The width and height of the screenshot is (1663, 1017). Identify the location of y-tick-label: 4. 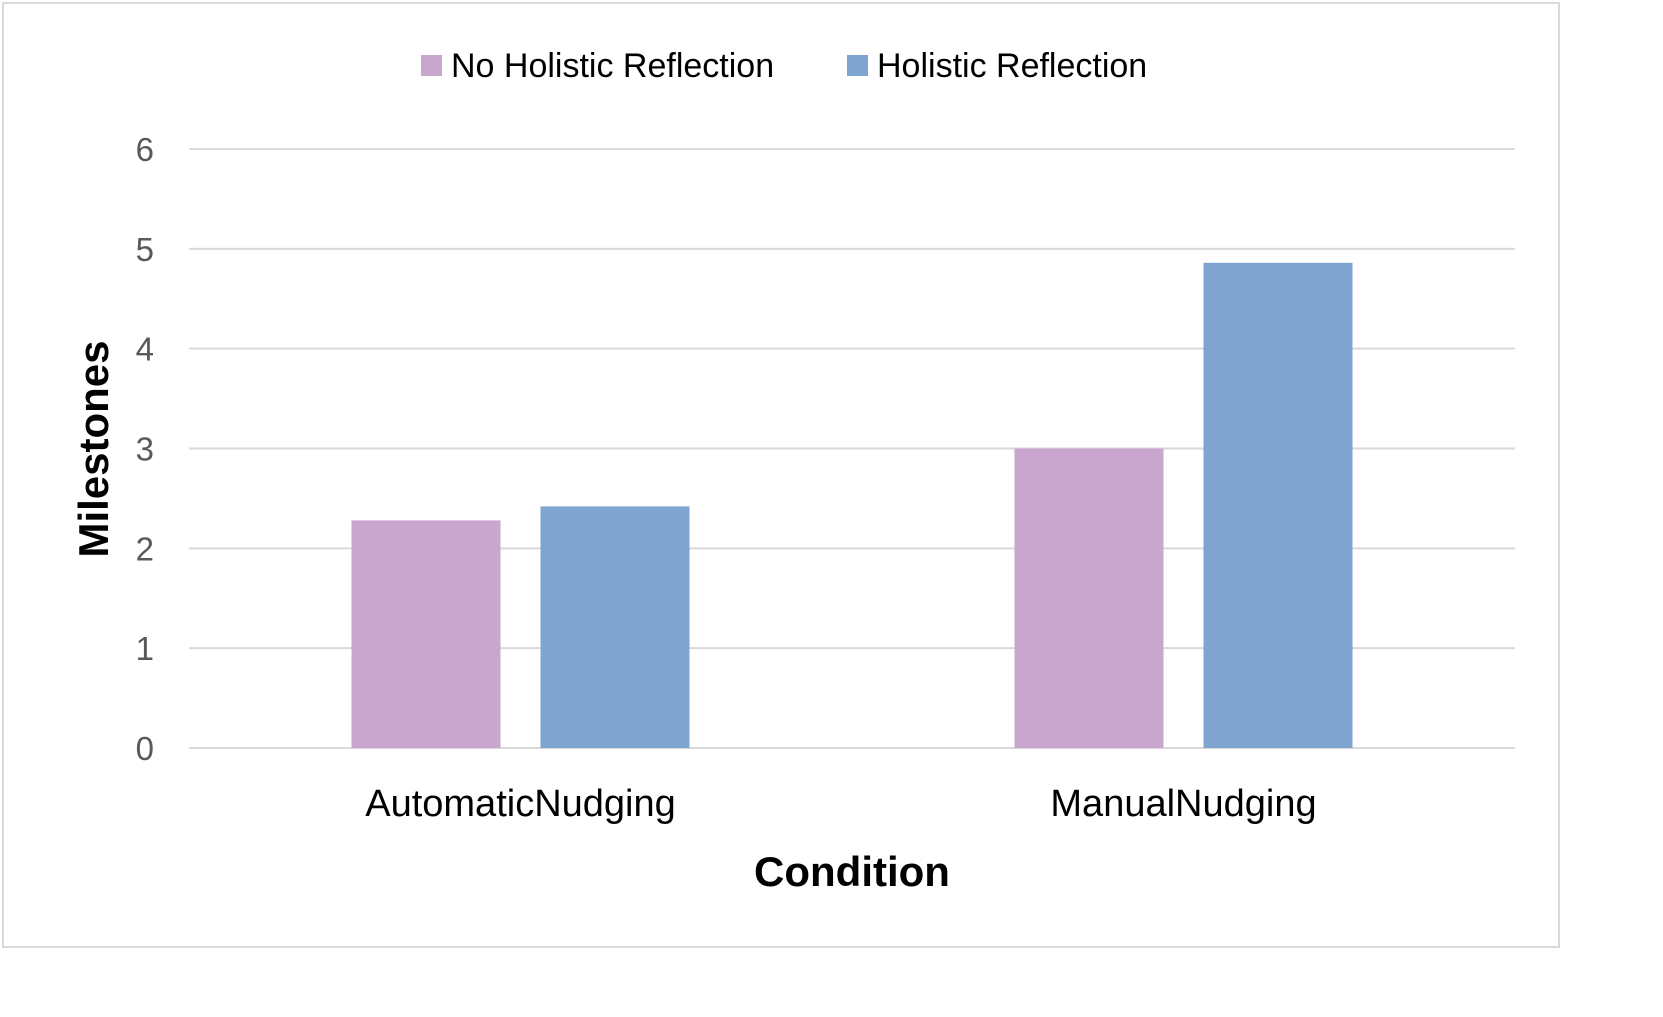
(145, 349).